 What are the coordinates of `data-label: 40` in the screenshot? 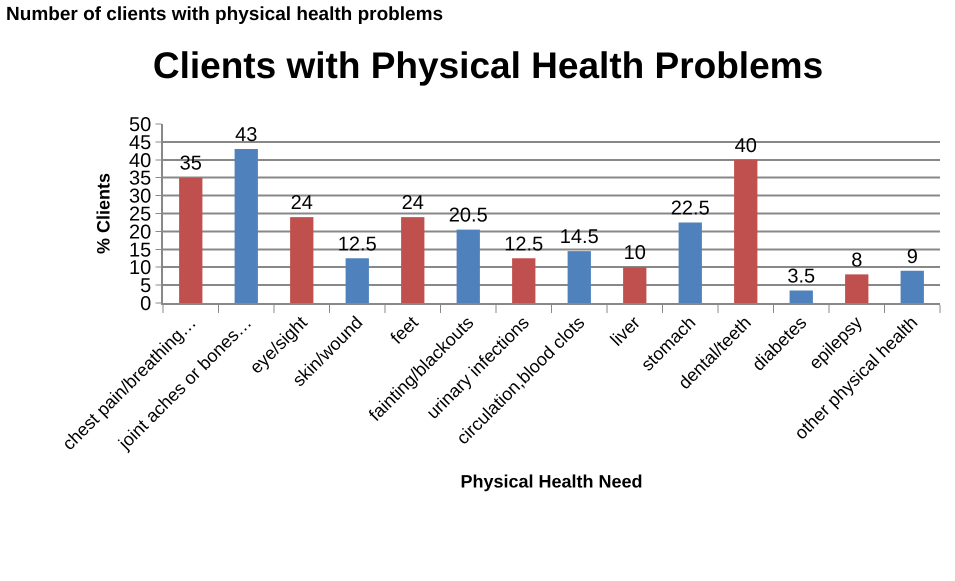 It's located at (745, 145).